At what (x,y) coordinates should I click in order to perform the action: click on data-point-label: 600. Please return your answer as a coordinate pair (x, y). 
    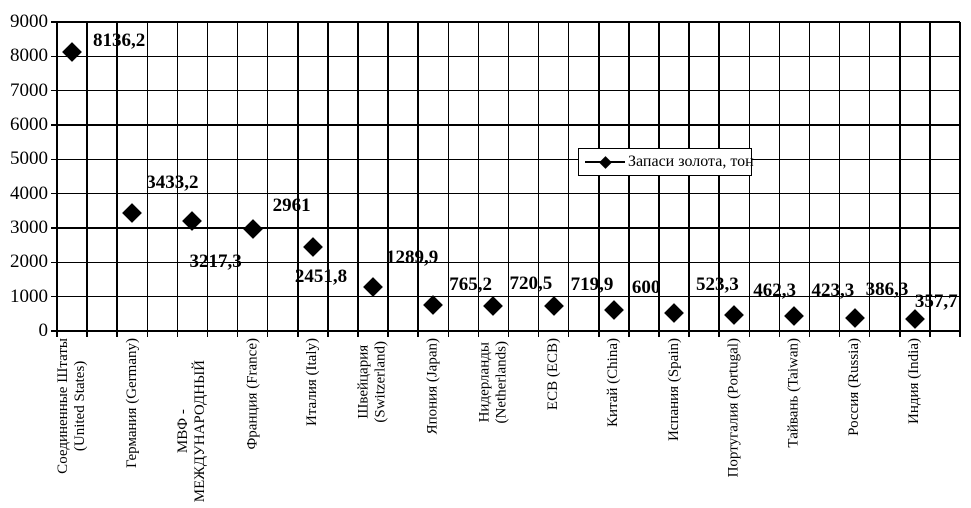
    Looking at the image, I should click on (646, 287).